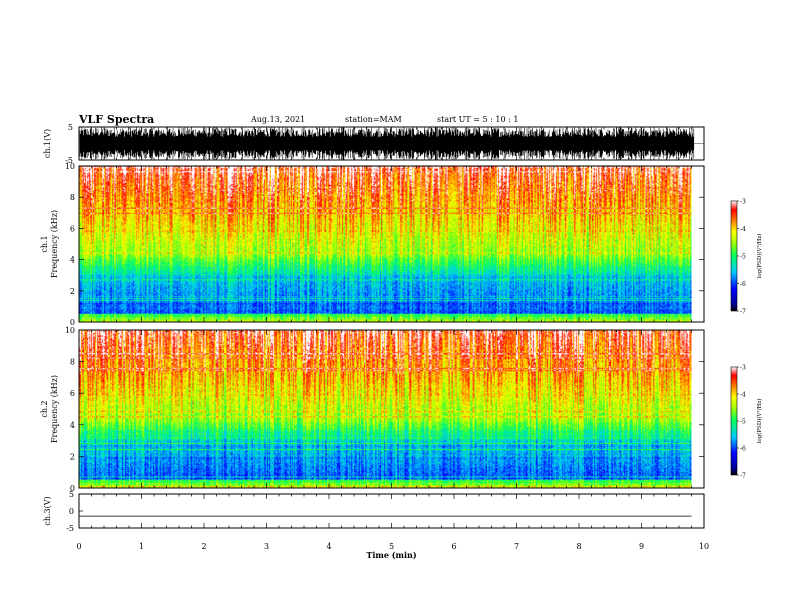 The width and height of the screenshot is (792, 612). Describe the element at coordinates (373, 119) in the screenshot. I see `station-label: station=MAM` at that location.